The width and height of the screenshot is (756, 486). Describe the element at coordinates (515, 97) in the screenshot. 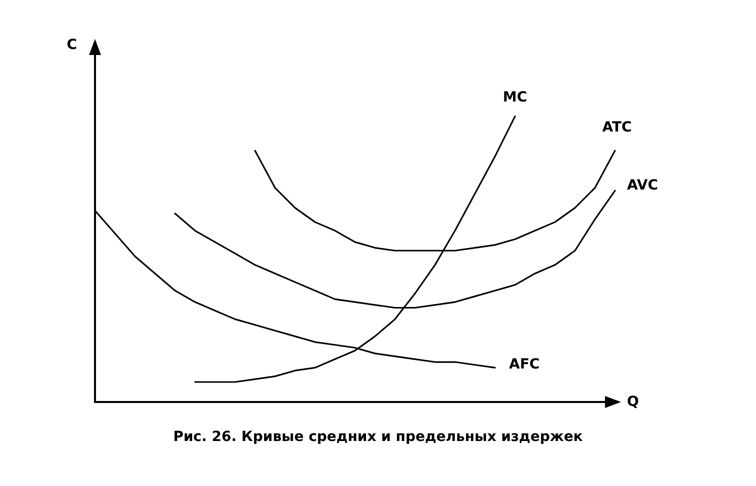

I see `series-label: MC` at that location.